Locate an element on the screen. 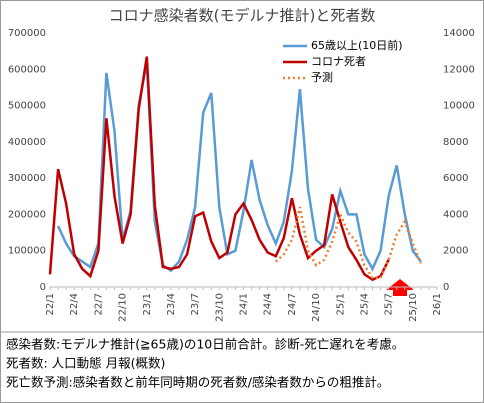 The image size is (484, 403). x-tick-label: 25/10 is located at coordinates (413, 307).